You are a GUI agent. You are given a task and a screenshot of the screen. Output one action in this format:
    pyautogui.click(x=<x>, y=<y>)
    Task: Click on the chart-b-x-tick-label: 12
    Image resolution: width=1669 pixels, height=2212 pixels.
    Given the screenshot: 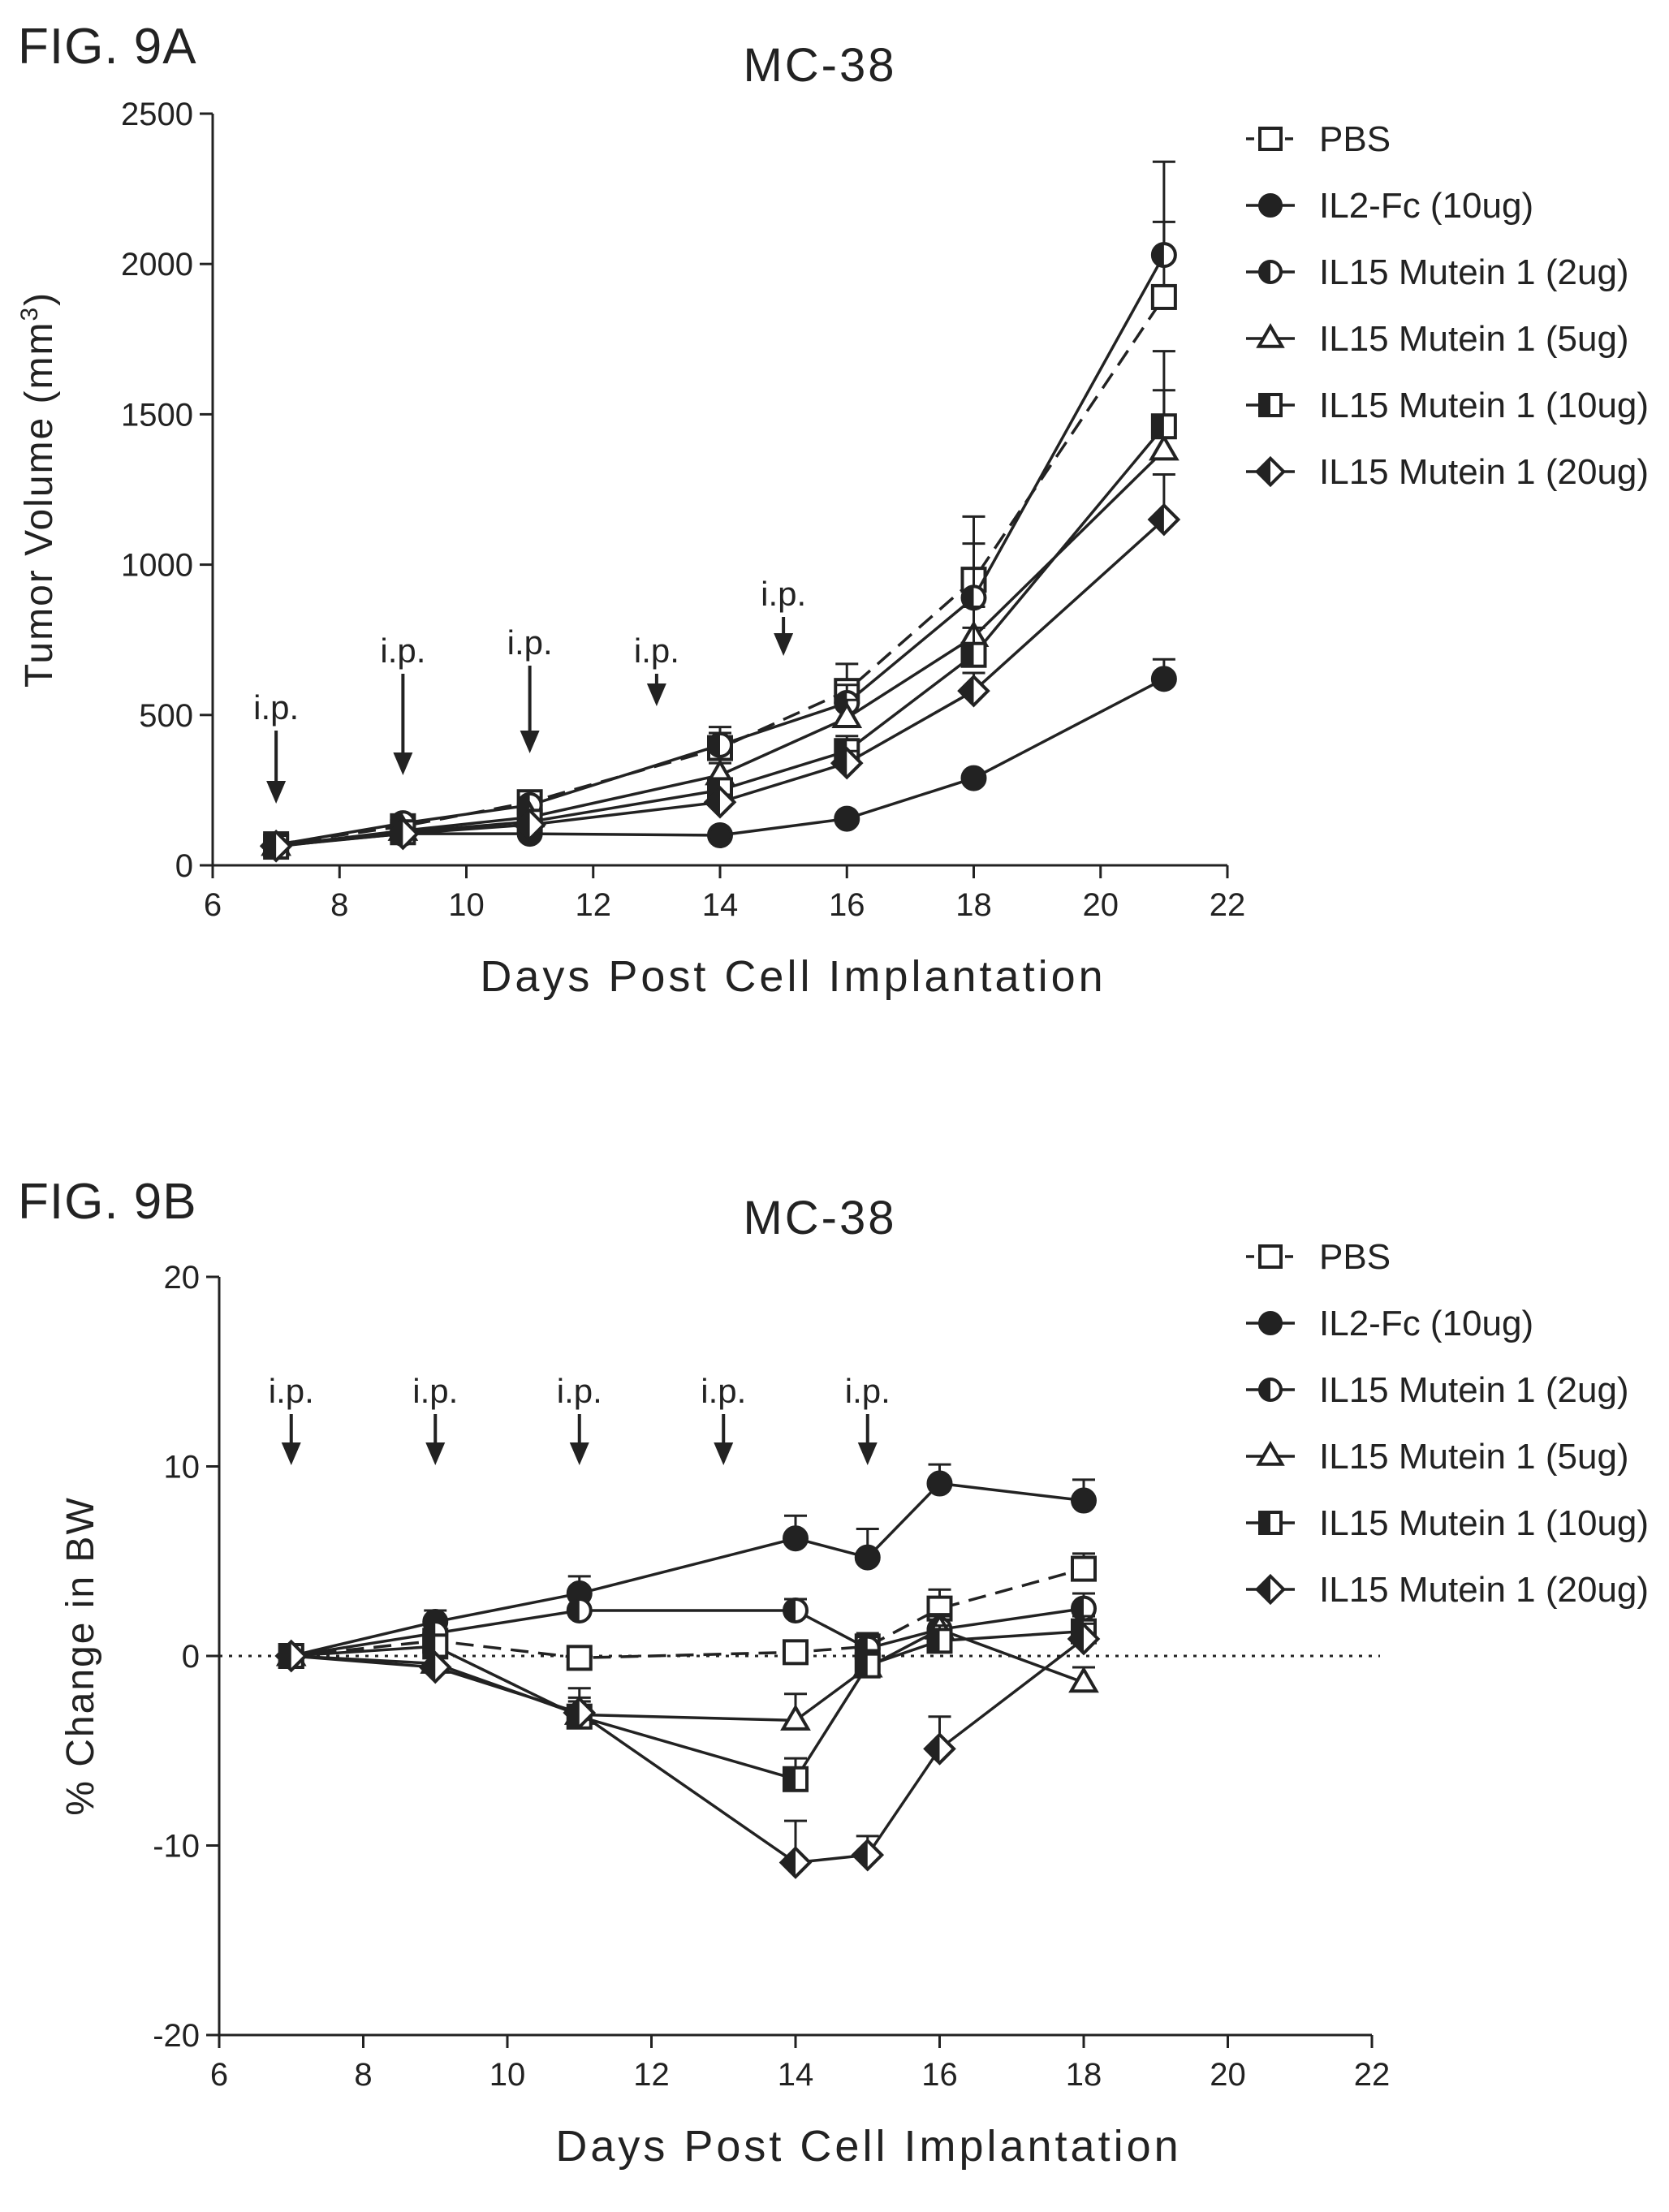 What is the action you would take?
    pyautogui.click(x=651, y=2075)
    